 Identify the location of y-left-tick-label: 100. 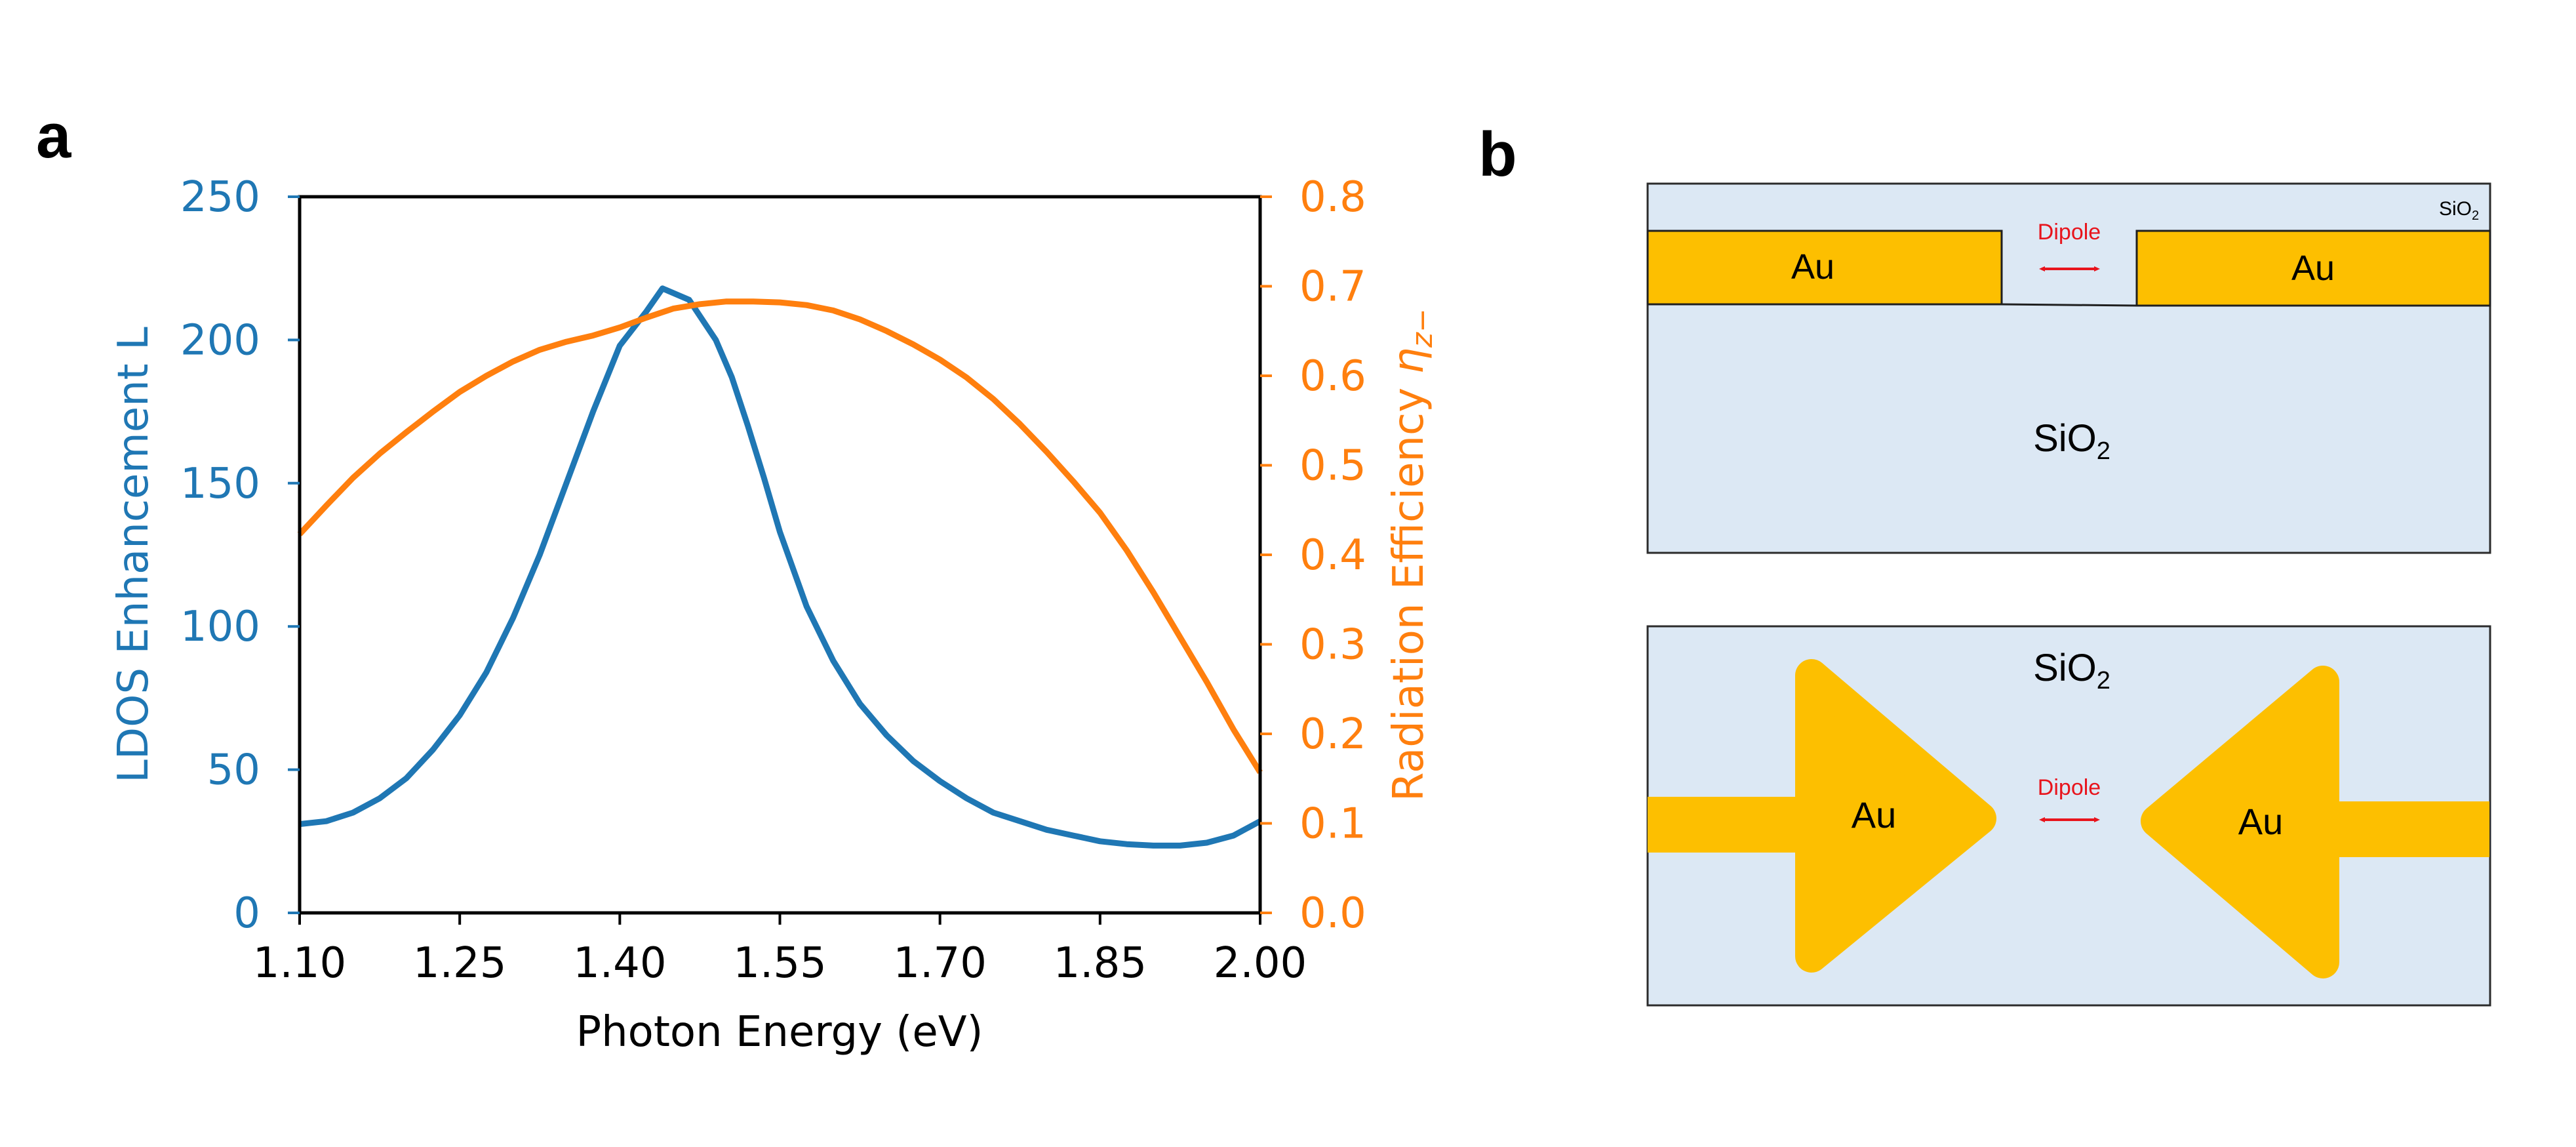
(220, 627).